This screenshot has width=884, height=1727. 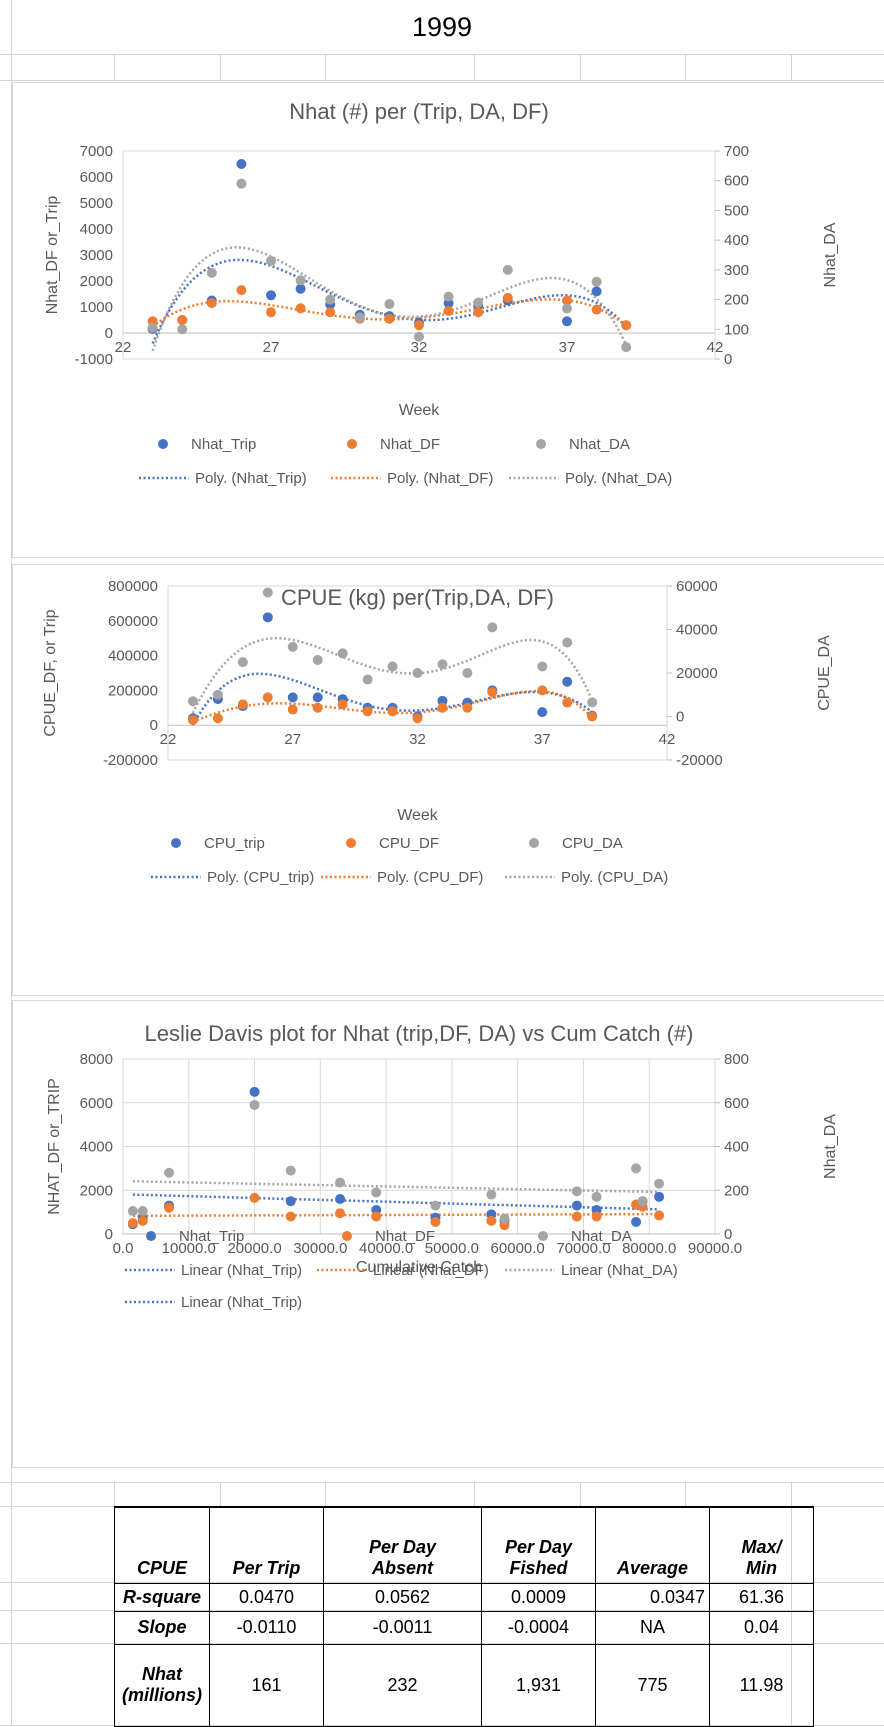 What do you see at coordinates (402, 1597) in the screenshot?
I see `table-cell: 0.0562` at bounding box center [402, 1597].